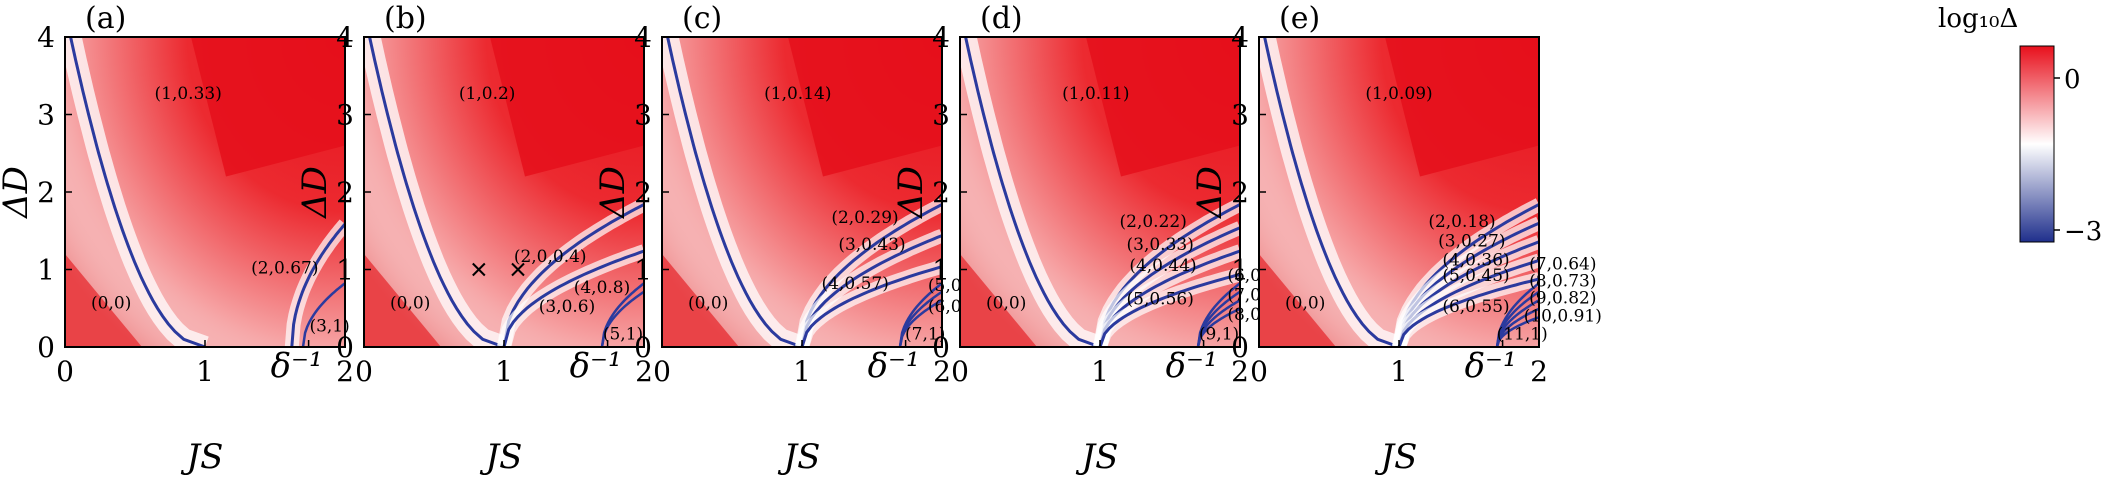  I want to click on colorbar-title: log₁₀Δ, so click(1978, 19).